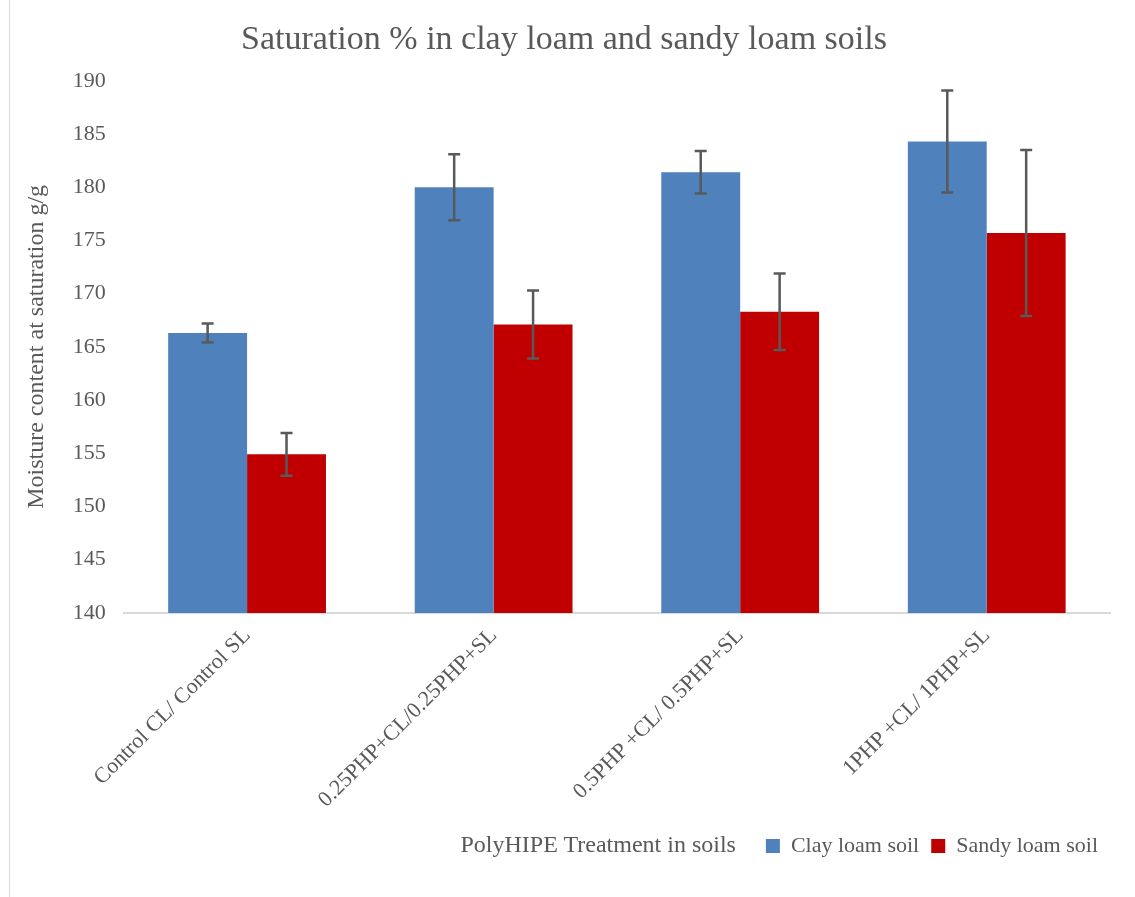 This screenshot has height=897, width=1135. Describe the element at coordinates (89, 239) in the screenshot. I see `y-tick-label: 175` at that location.